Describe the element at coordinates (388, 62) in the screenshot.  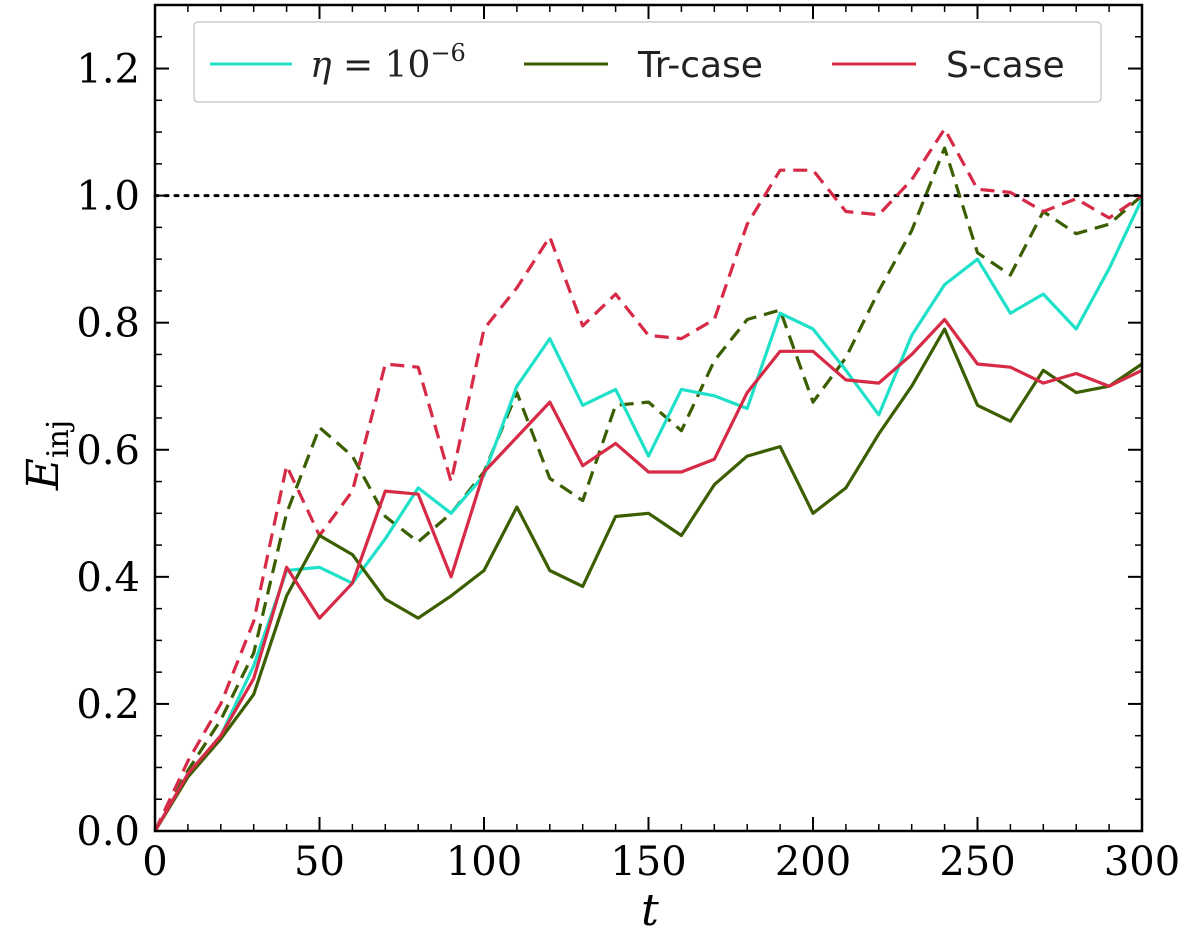
I see `legend-label-eta: η = 10−6` at that location.